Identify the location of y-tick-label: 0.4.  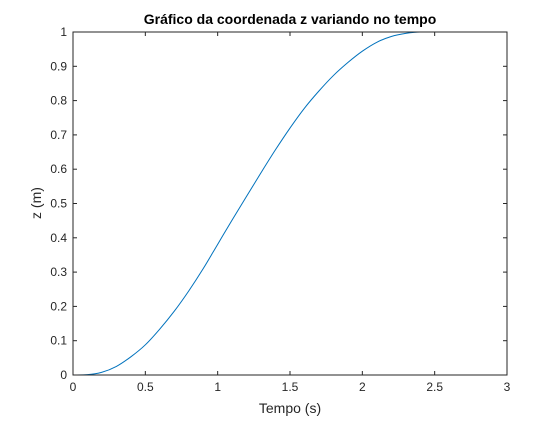
(58, 238).